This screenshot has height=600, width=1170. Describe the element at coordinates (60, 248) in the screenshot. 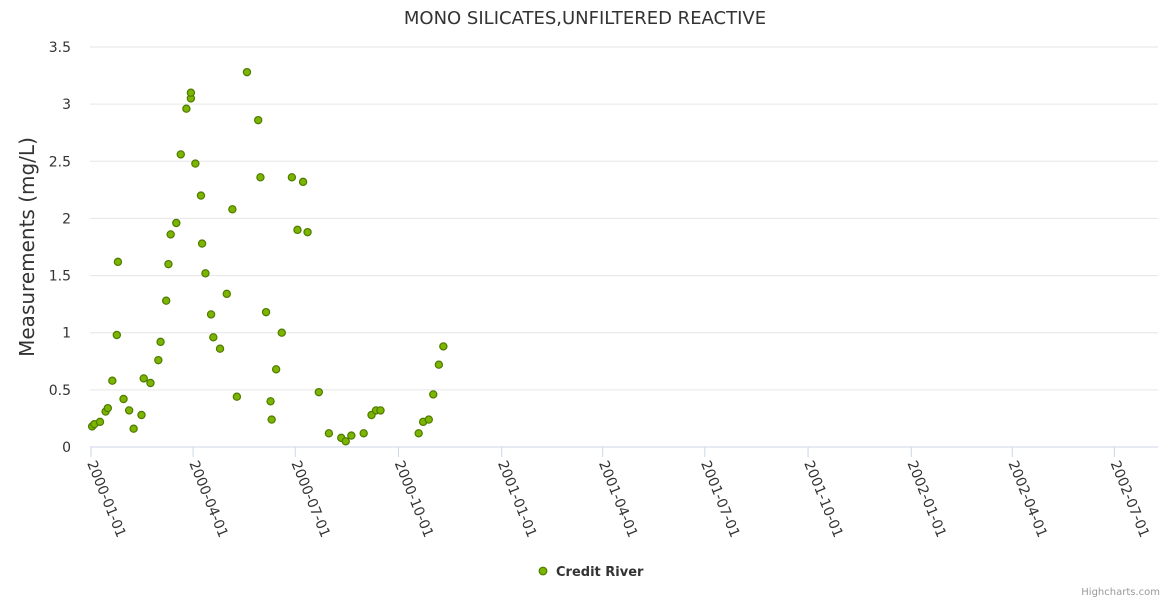

I see `y-axis: 0 0.5 1 1.5 2 2.5 3 3.5` at that location.